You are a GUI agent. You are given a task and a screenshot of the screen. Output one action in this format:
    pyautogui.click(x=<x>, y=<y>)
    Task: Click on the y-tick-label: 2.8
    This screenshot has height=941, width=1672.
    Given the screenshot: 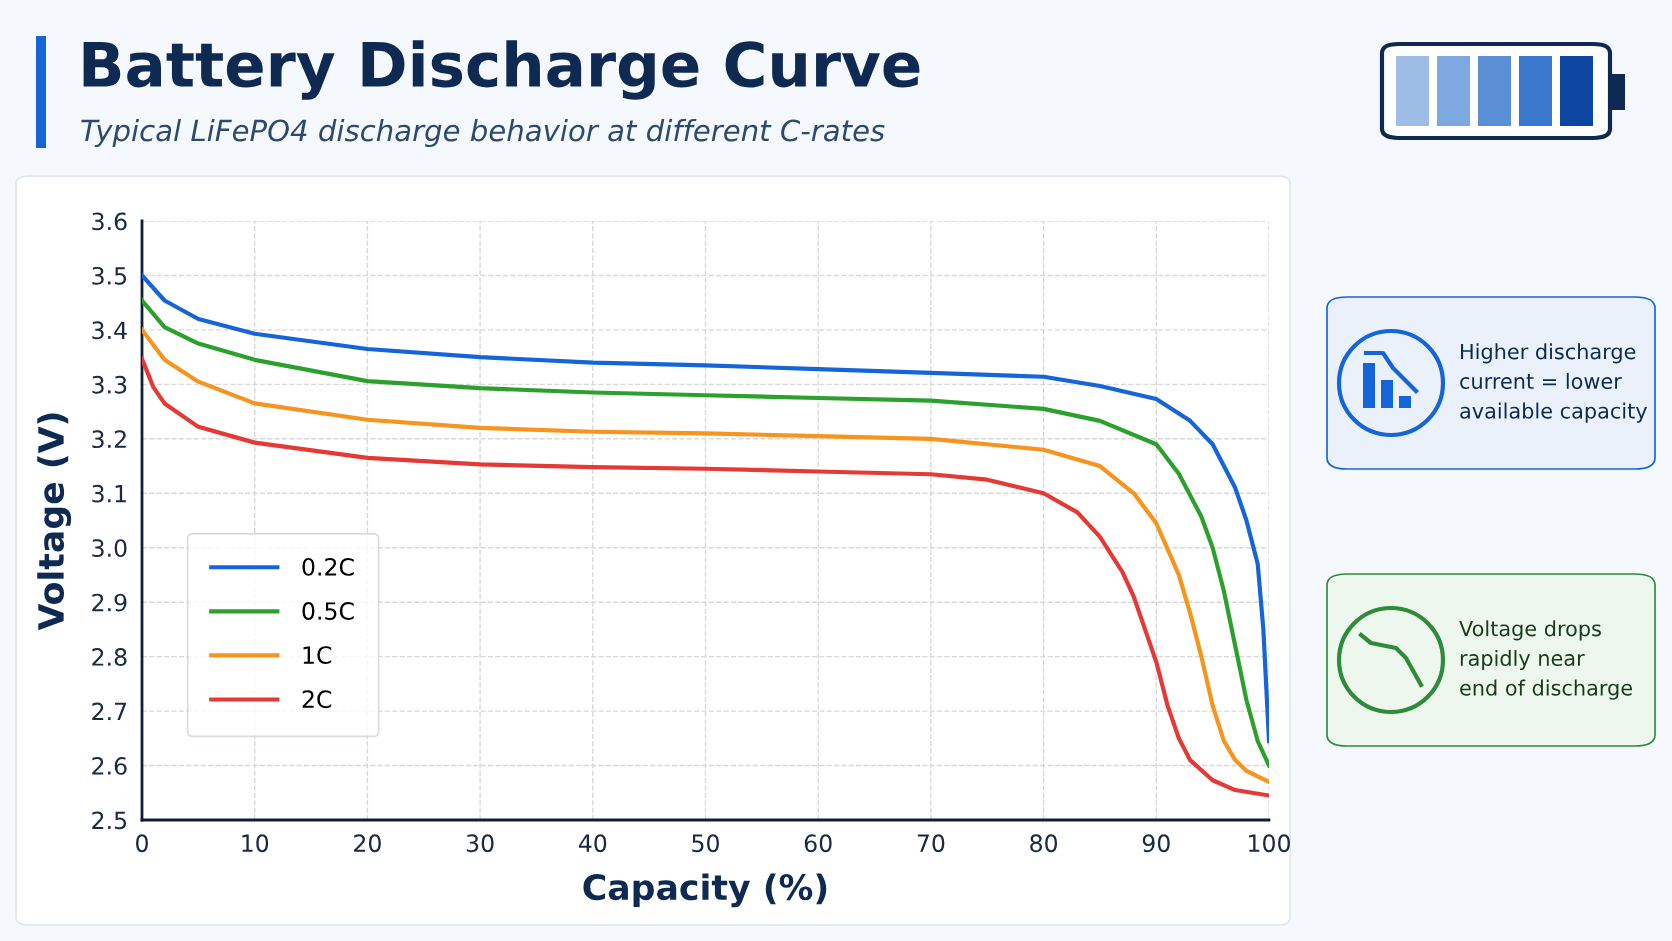 What is the action you would take?
    pyautogui.click(x=109, y=657)
    